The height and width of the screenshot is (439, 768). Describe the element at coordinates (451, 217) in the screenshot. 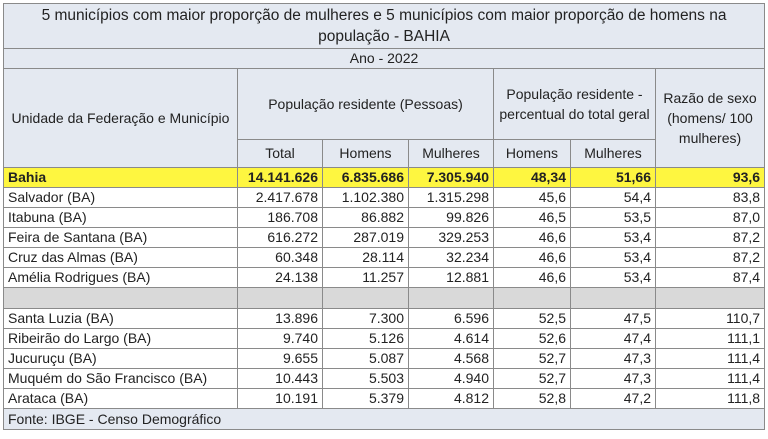

I see `mulheres-cell: 99.826` at that location.